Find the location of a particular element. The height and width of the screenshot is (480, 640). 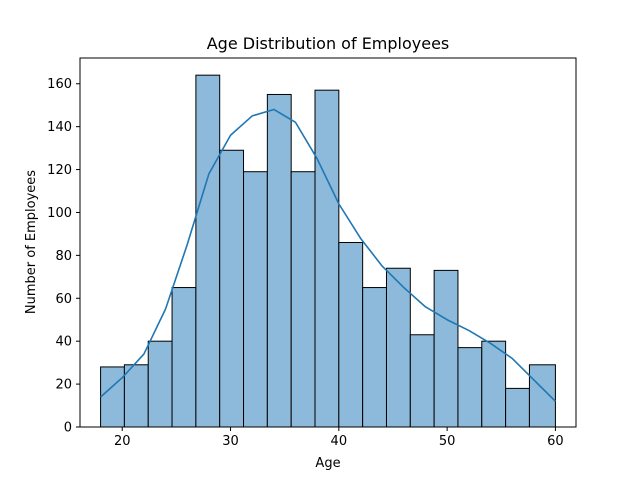

y-tick-label: 60 is located at coordinates (63, 299).